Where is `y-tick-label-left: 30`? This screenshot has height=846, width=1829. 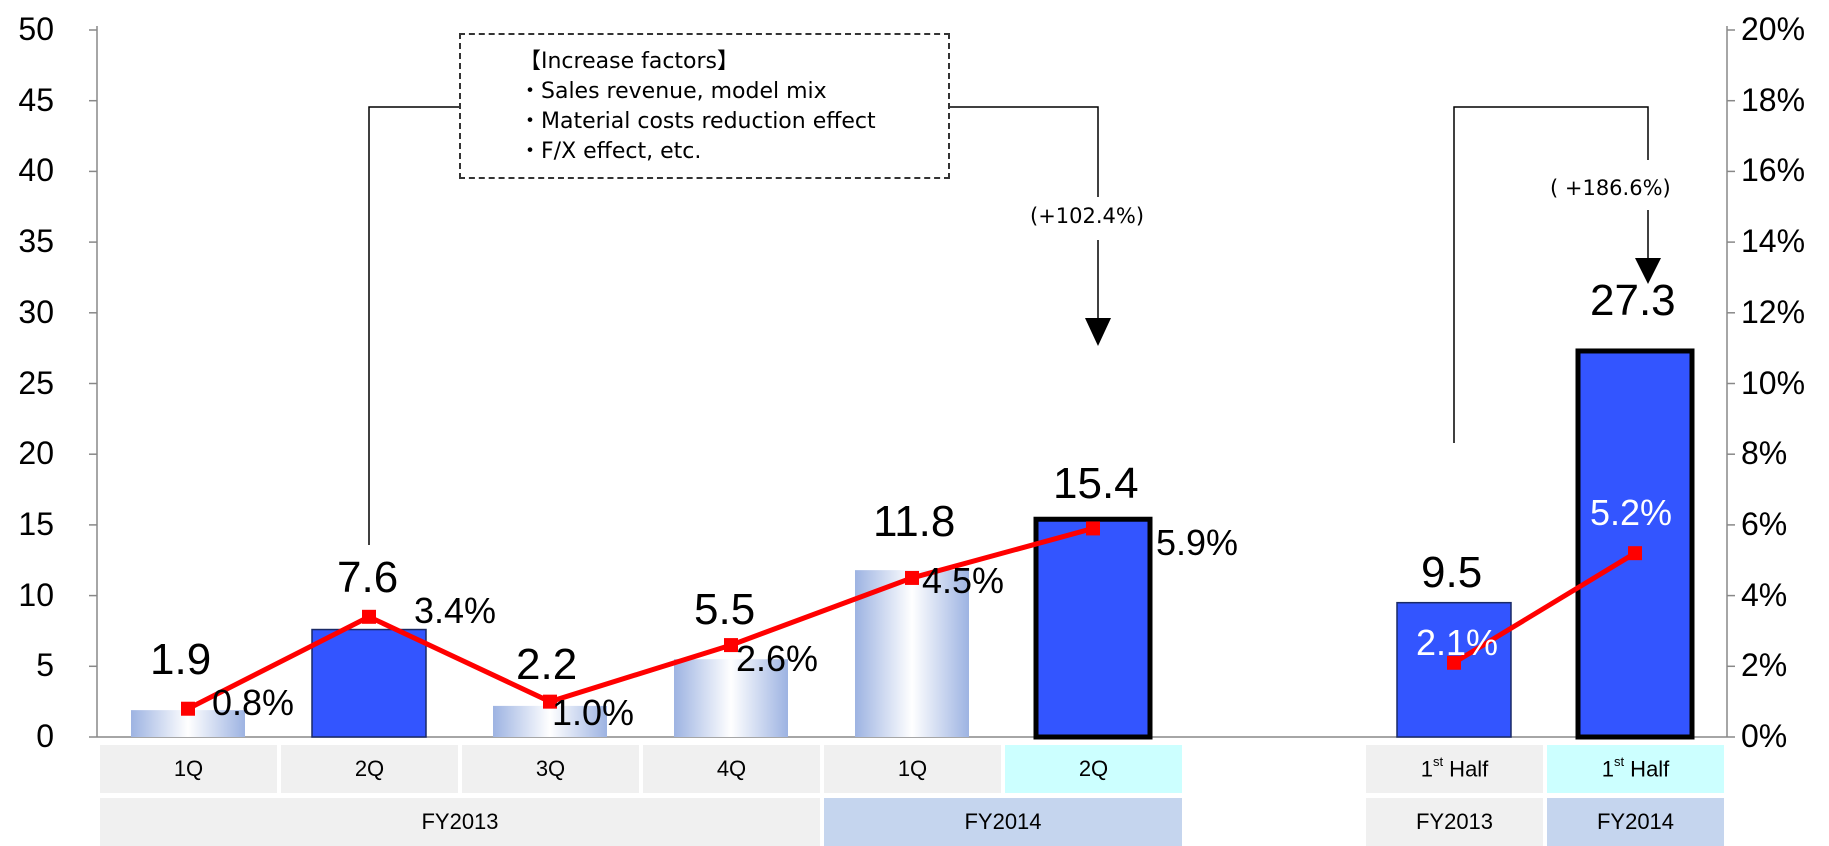
y-tick-label-left: 30 is located at coordinates (36, 311).